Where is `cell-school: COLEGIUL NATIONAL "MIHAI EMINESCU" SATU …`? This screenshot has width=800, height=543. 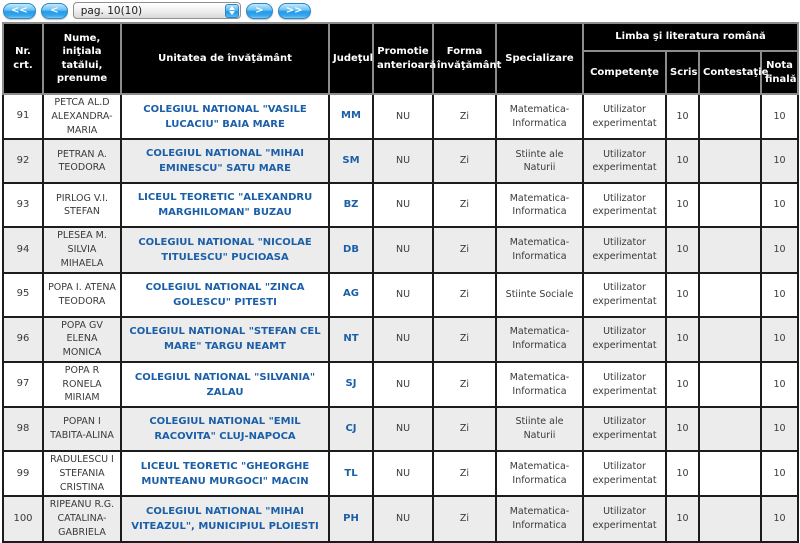 cell-school: COLEGIUL NATIONAL "MIHAI EMINESCU" SATU … is located at coordinates (225, 161).